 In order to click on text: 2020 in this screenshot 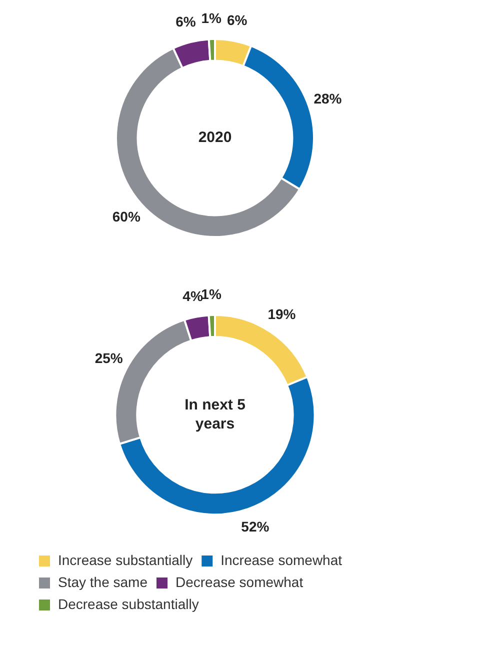, I will do `click(215, 137)`.